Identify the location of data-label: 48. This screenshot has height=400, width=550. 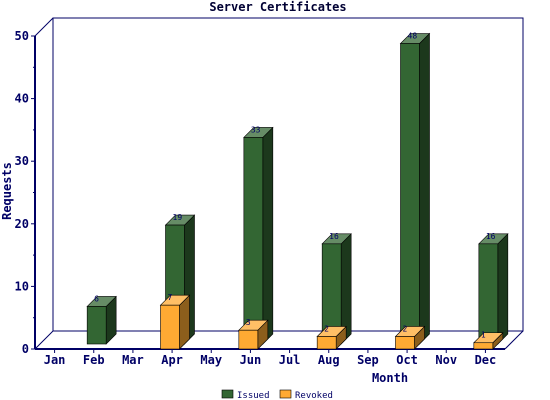
(413, 36).